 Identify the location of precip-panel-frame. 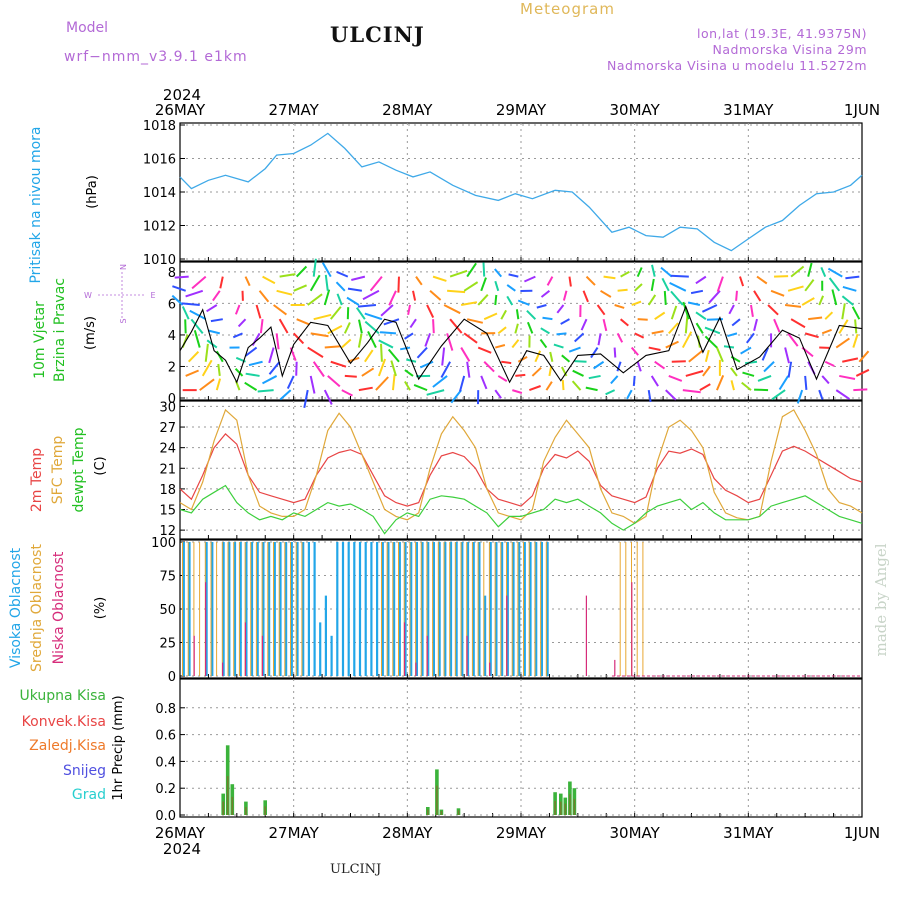
(521, 748).